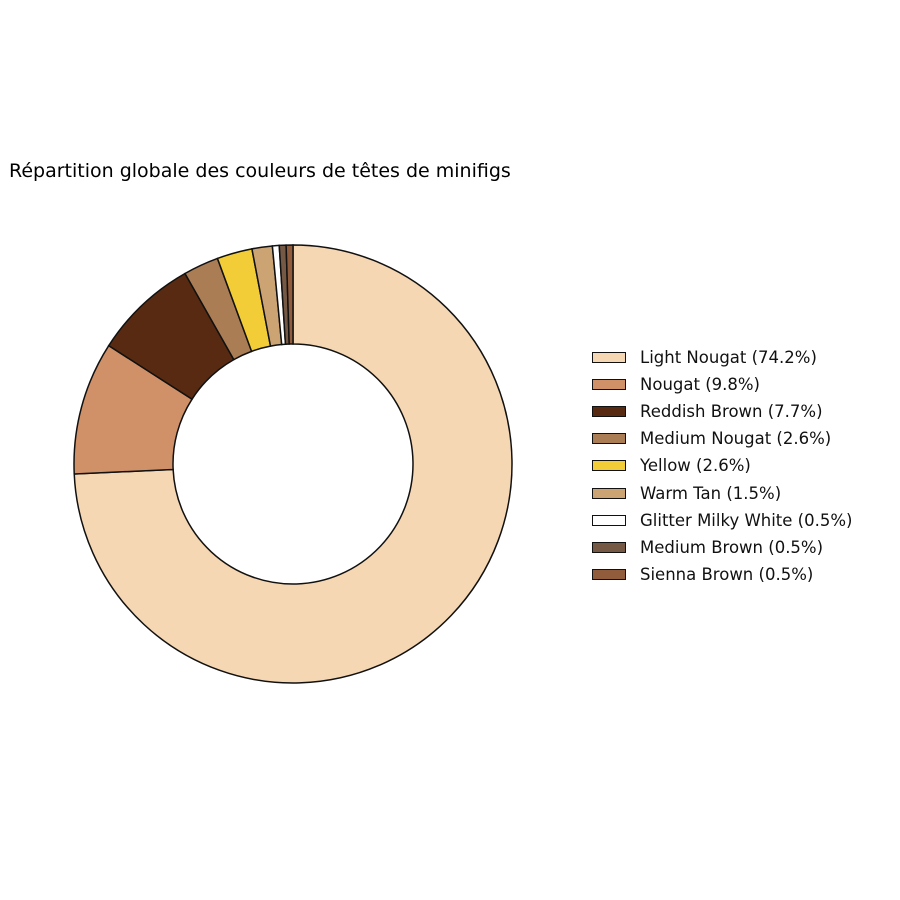 The image size is (900, 900). I want to click on legend-item: Yellow (2.6%), so click(722, 465).